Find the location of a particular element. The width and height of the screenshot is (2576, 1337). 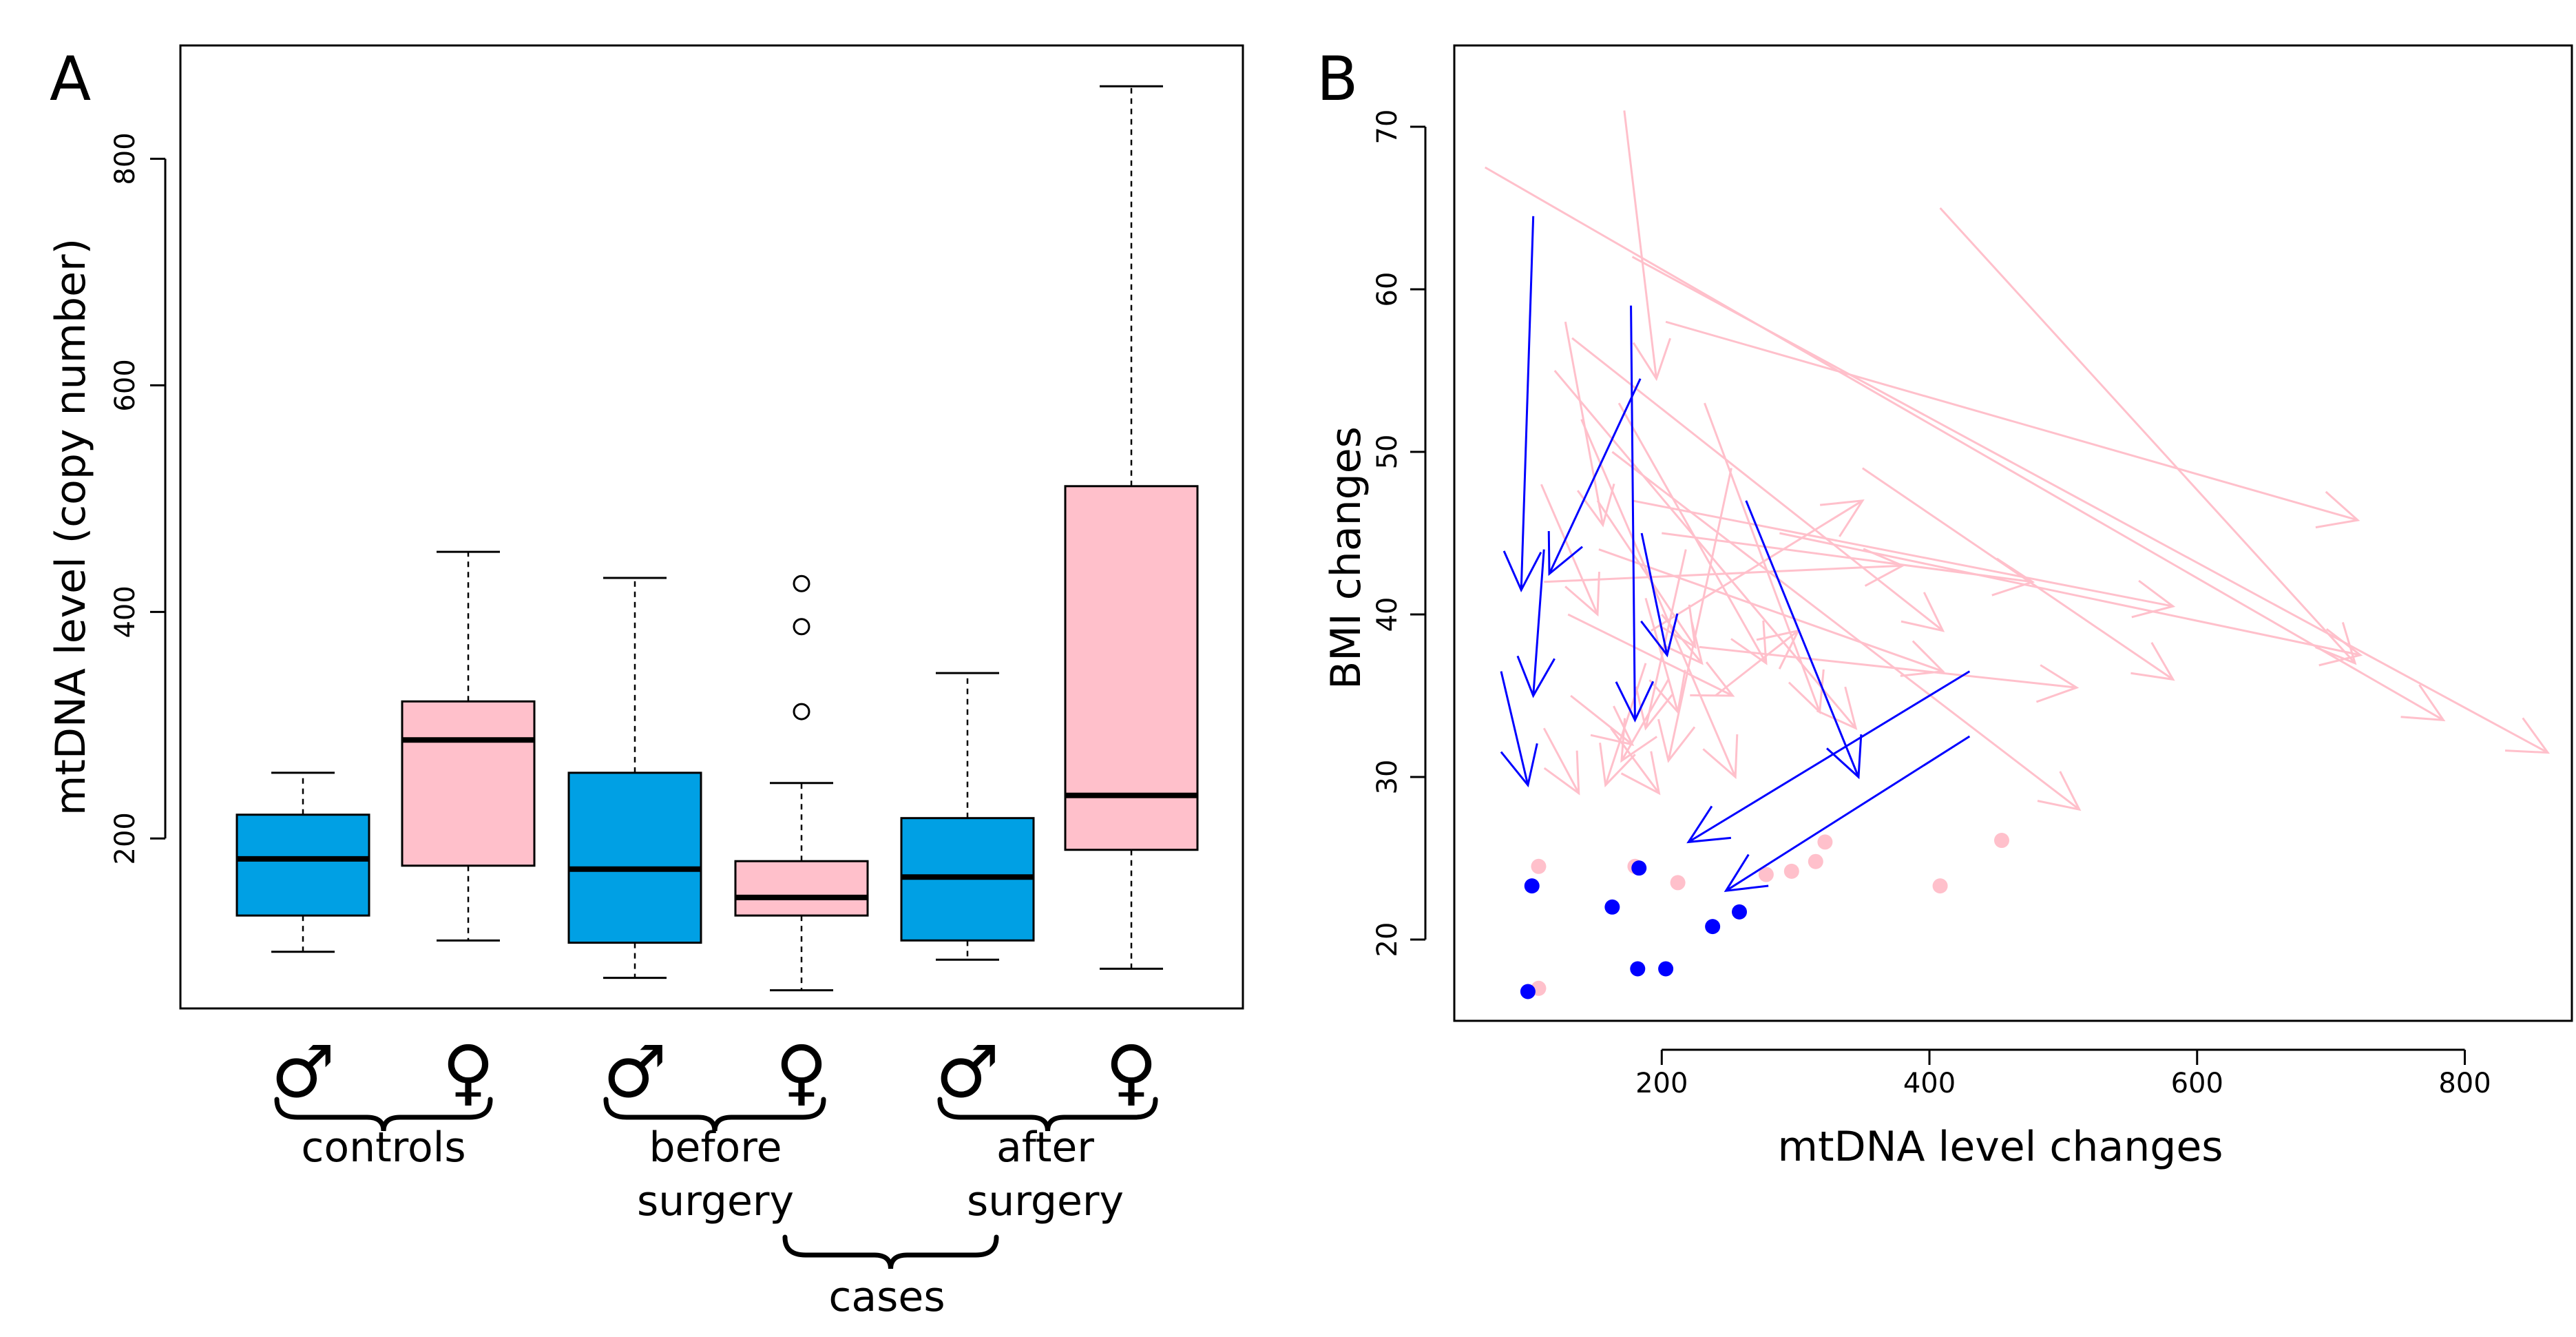

y-tick-label: 600 is located at coordinates (125, 385).